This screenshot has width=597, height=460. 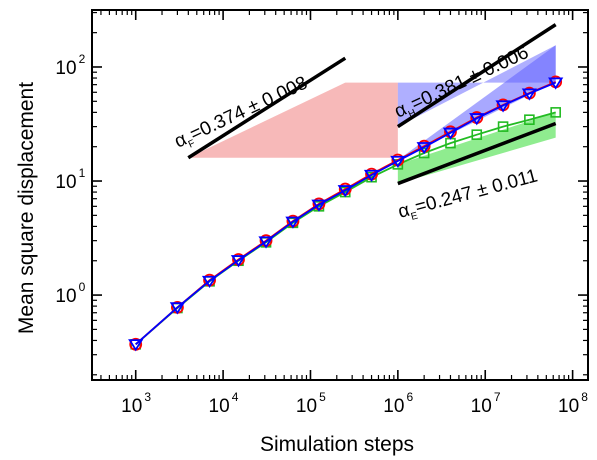 What do you see at coordinates (293, 120) in the screenshot?
I see `band-F` at bounding box center [293, 120].